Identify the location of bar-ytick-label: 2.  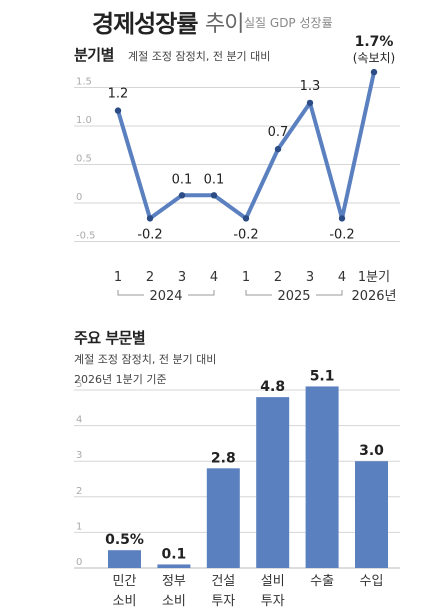
(79, 491).